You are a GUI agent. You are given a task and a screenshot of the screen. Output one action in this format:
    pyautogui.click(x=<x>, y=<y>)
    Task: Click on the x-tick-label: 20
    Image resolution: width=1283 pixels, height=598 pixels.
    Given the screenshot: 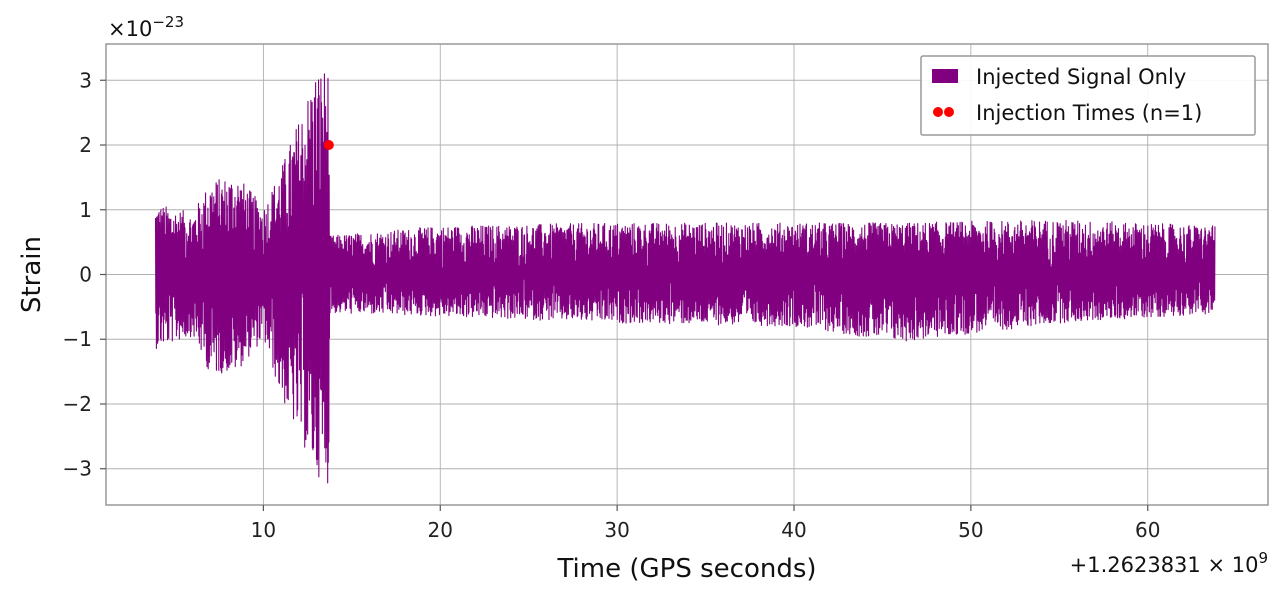 What is the action you would take?
    pyautogui.click(x=440, y=530)
    